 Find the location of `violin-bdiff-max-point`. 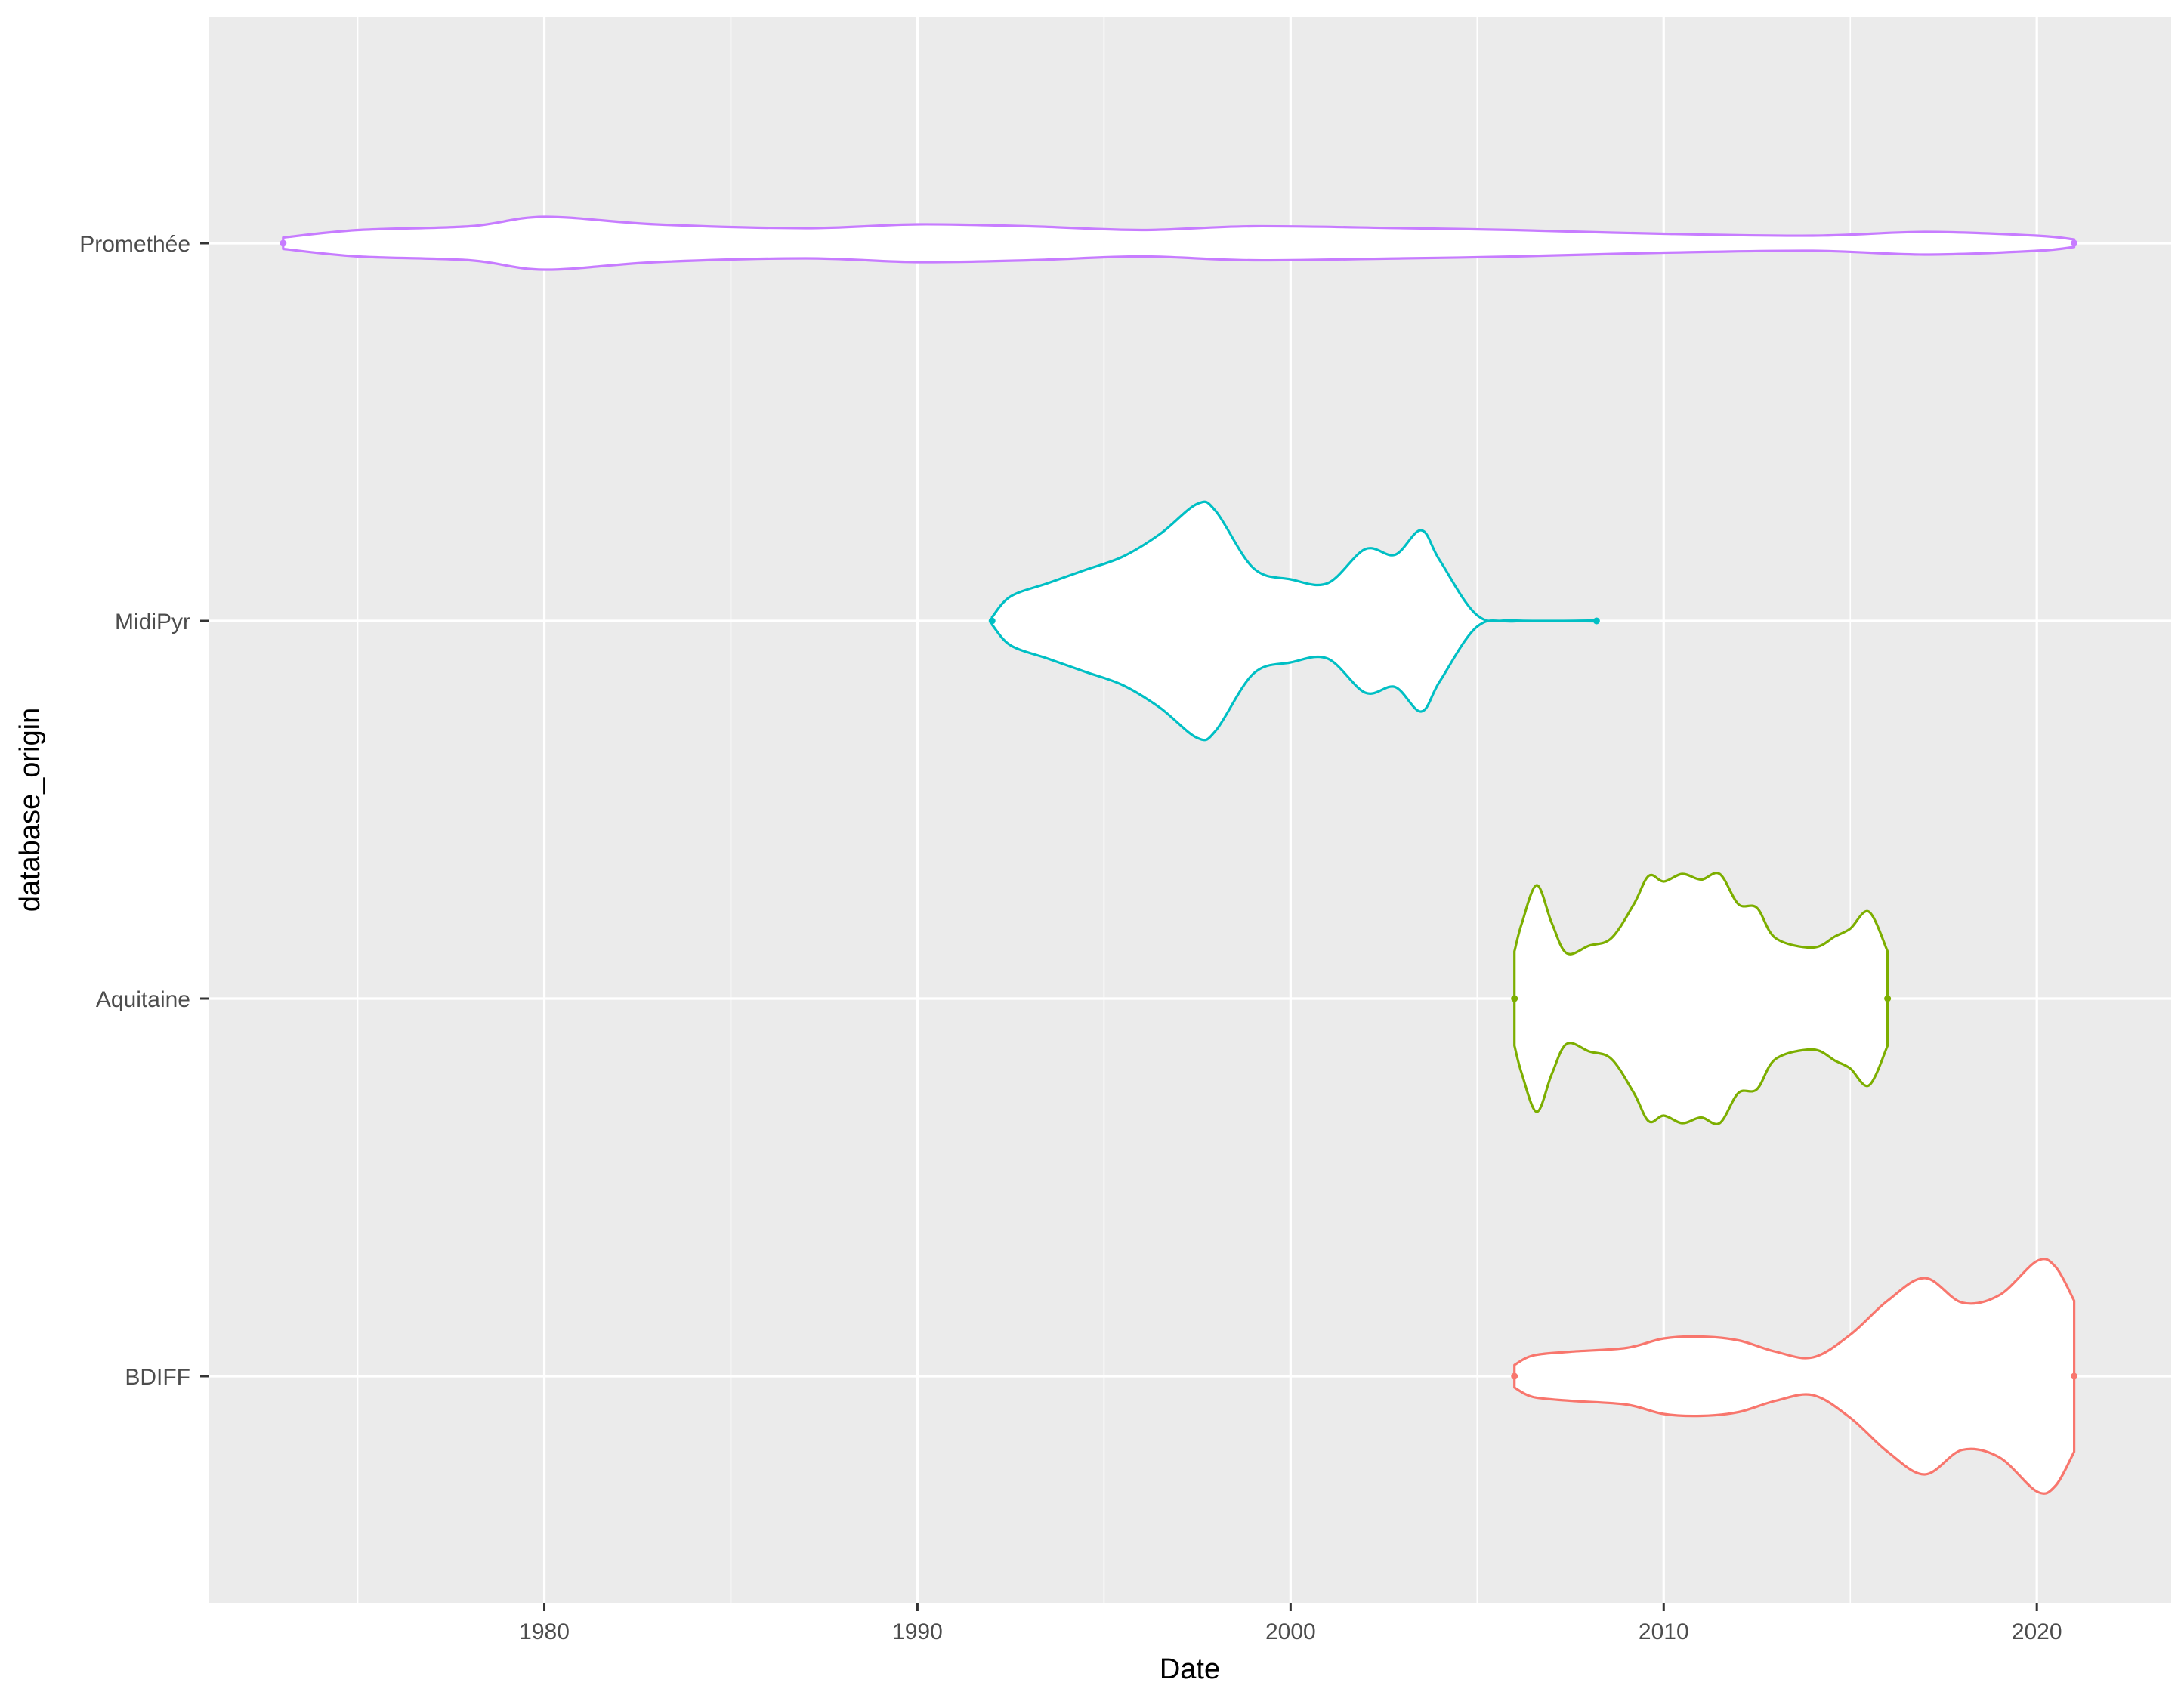

violin-bdiff-max-point is located at coordinates (2074, 1376).